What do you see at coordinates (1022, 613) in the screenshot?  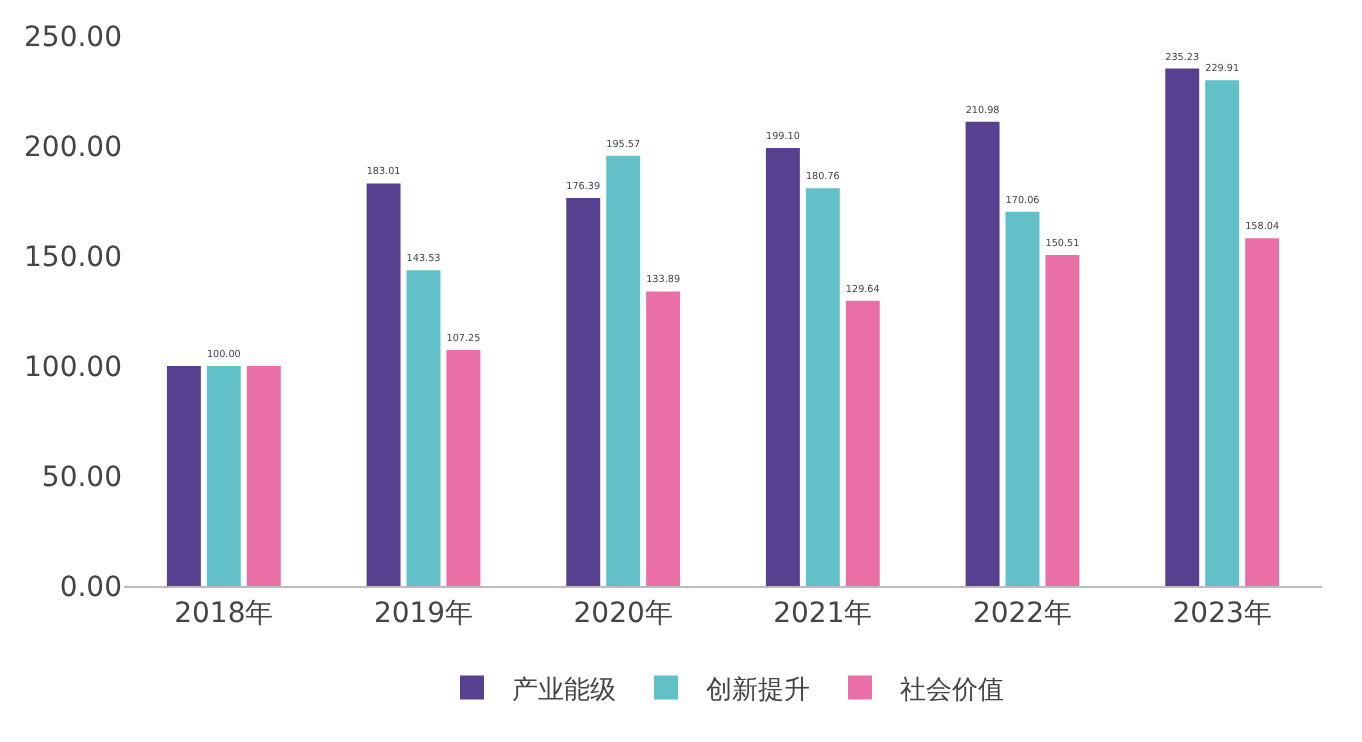 I see `x-tick-label: 2022年` at bounding box center [1022, 613].